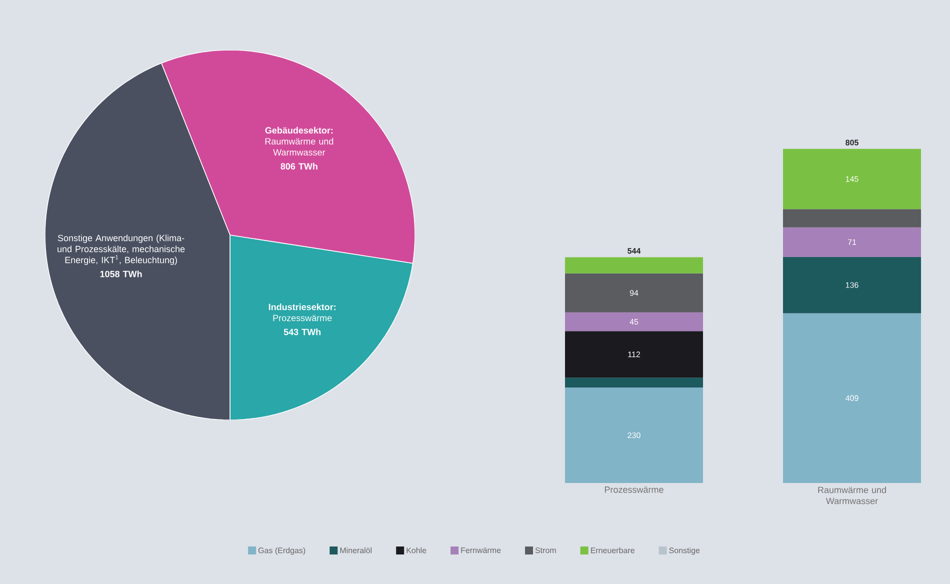  What do you see at coordinates (634, 489) in the screenshot?
I see `x-tick-label: Prozesswärme` at bounding box center [634, 489].